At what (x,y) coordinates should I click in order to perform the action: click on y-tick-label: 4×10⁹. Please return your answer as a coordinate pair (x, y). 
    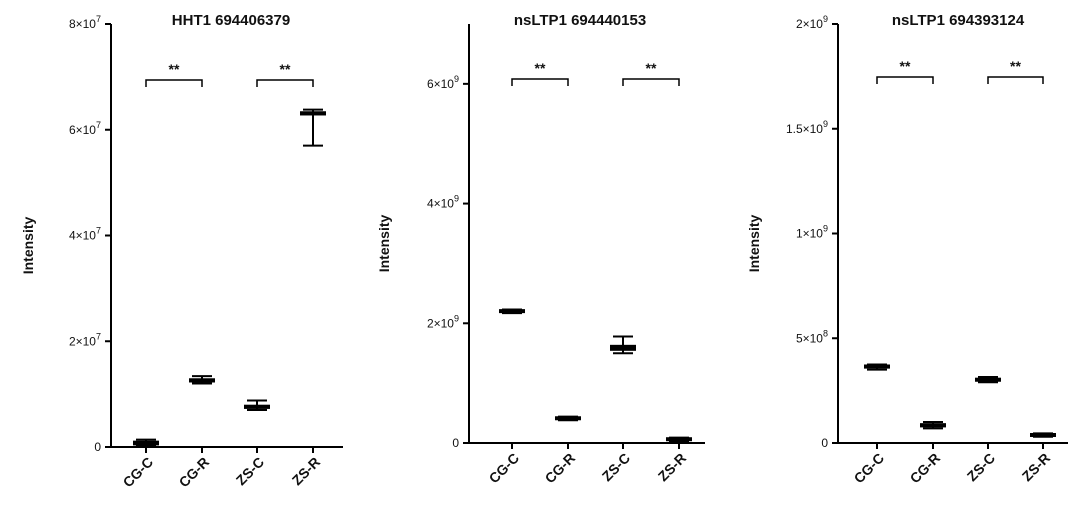
    Looking at the image, I should click on (443, 202).